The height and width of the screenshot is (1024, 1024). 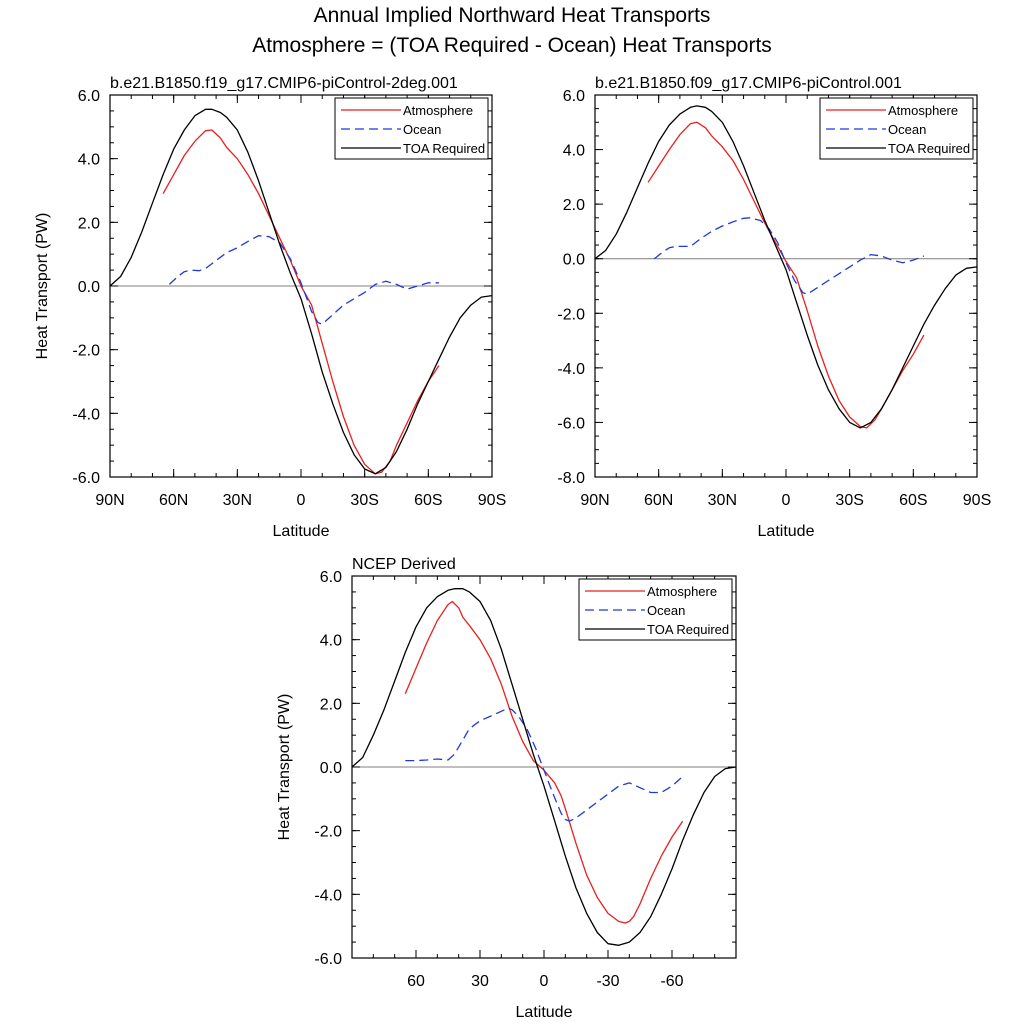 What do you see at coordinates (671, 981) in the screenshot?
I see `x-tick-label: -60` at bounding box center [671, 981].